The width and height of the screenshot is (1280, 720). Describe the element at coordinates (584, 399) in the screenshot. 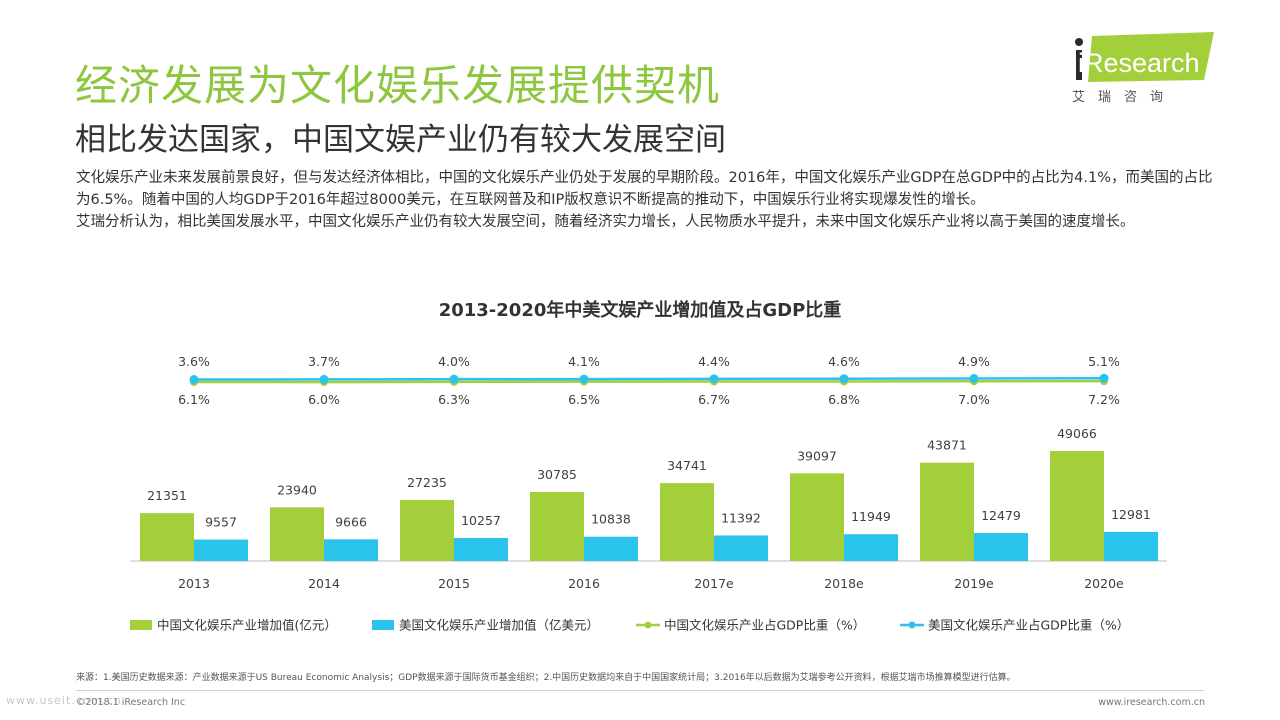

I see `us-pct-label: 6.5%` at that location.